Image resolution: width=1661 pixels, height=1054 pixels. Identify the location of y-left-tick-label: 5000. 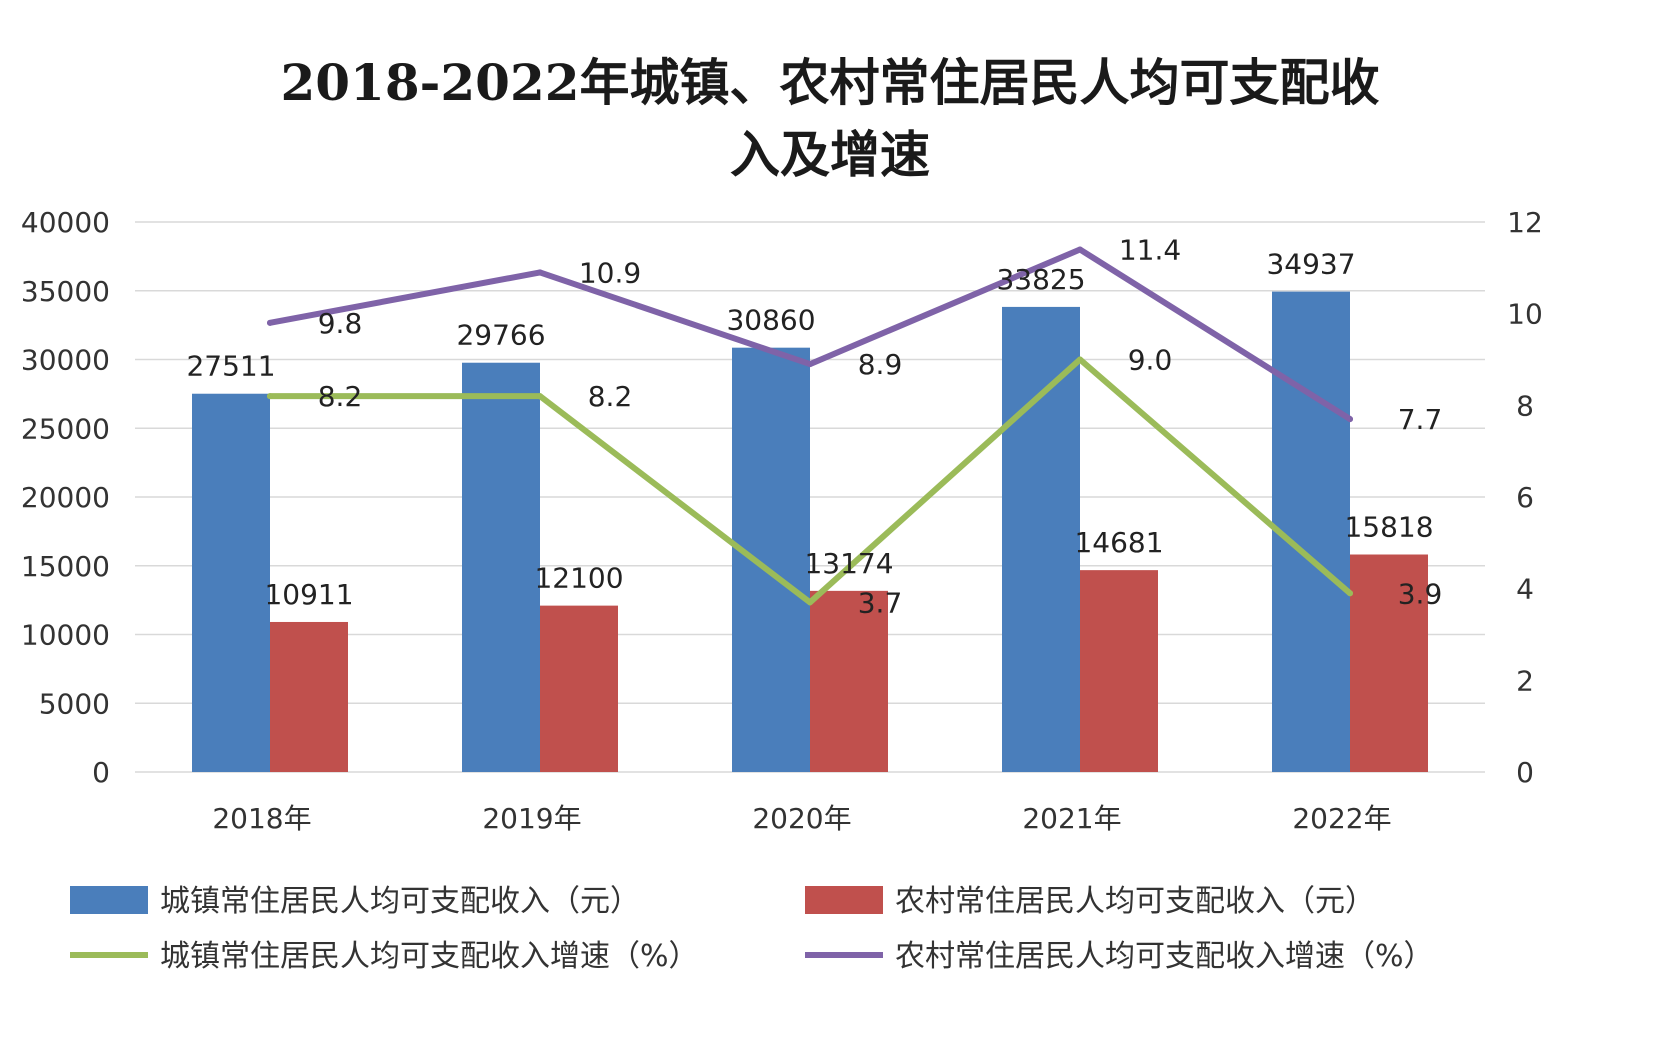
(74, 703).